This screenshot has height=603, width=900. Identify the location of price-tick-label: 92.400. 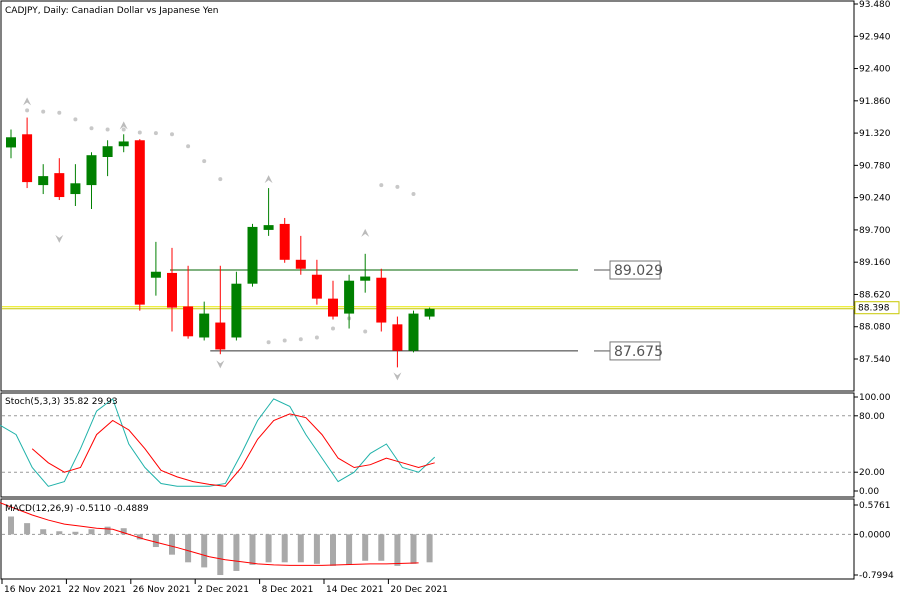
(875, 70).